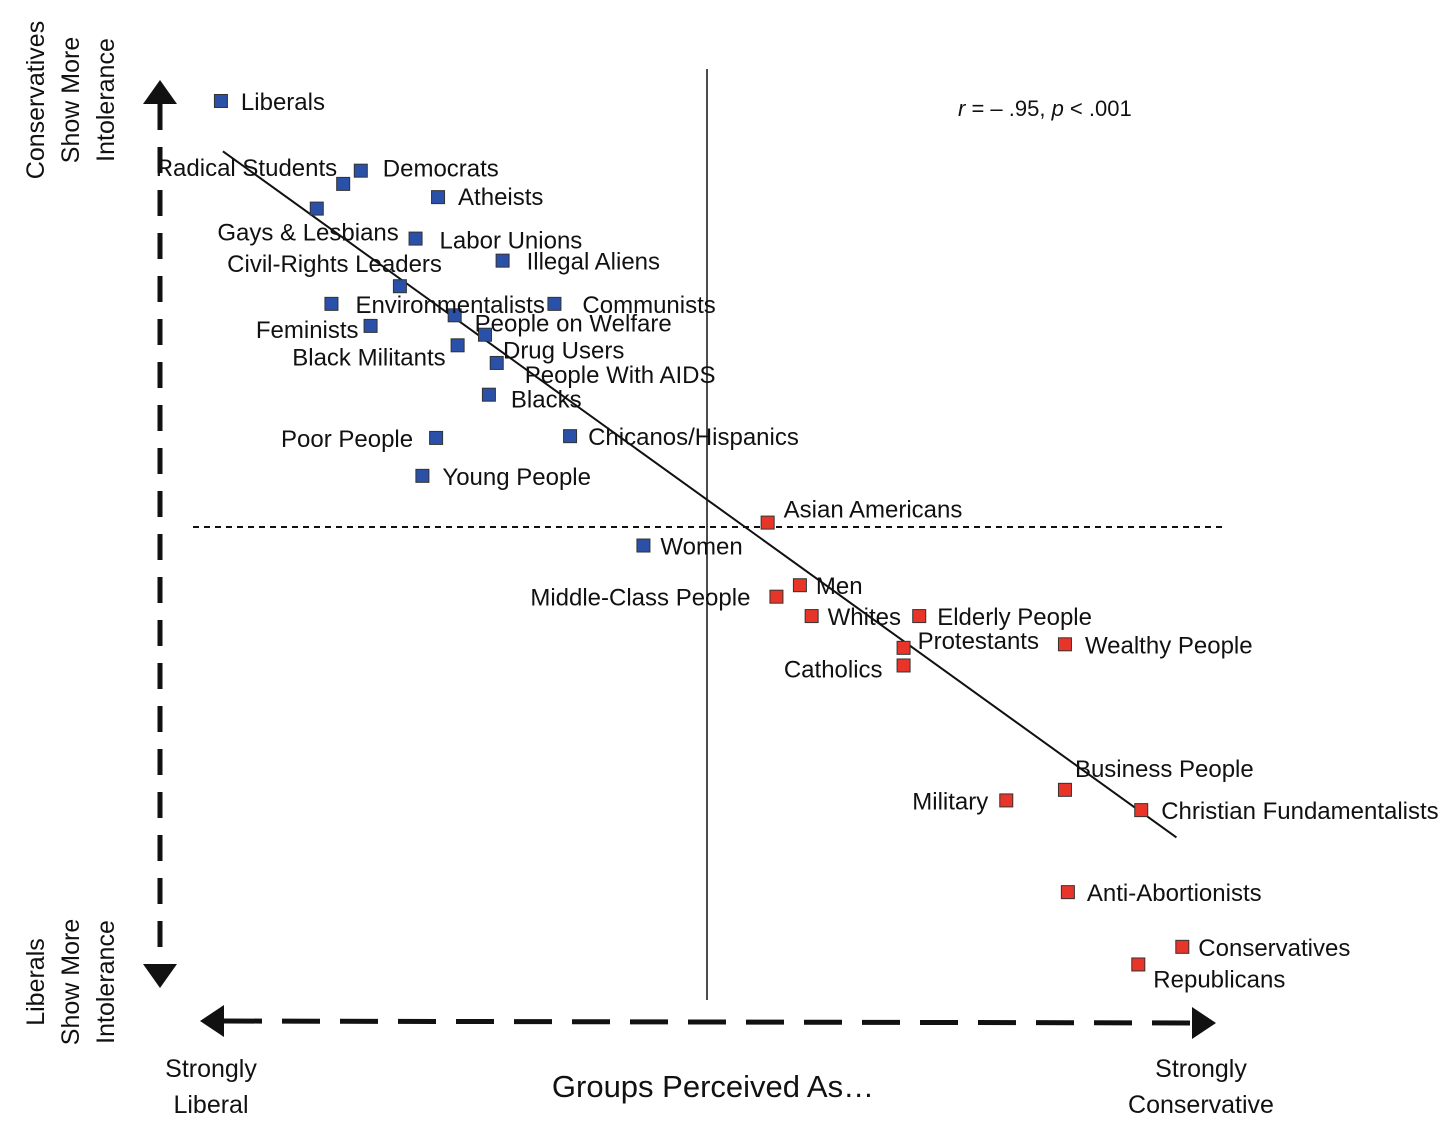 The height and width of the screenshot is (1142, 1442). I want to click on y-top-line-3: Intolerance, so click(106, 100).